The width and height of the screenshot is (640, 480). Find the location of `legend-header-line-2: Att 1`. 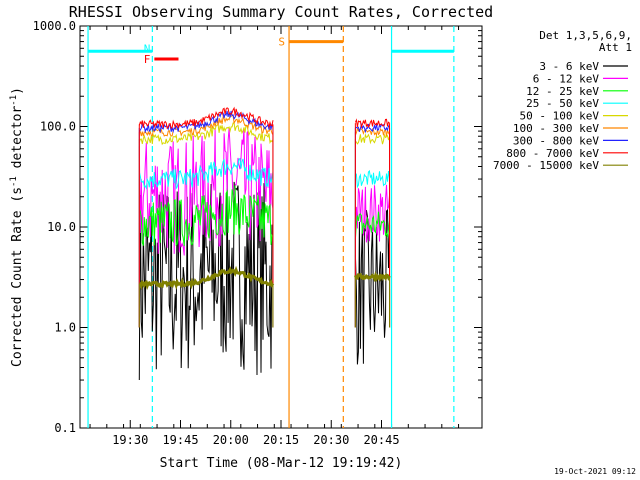

legend-header-line-2: Att 1 is located at coordinates (615, 47).